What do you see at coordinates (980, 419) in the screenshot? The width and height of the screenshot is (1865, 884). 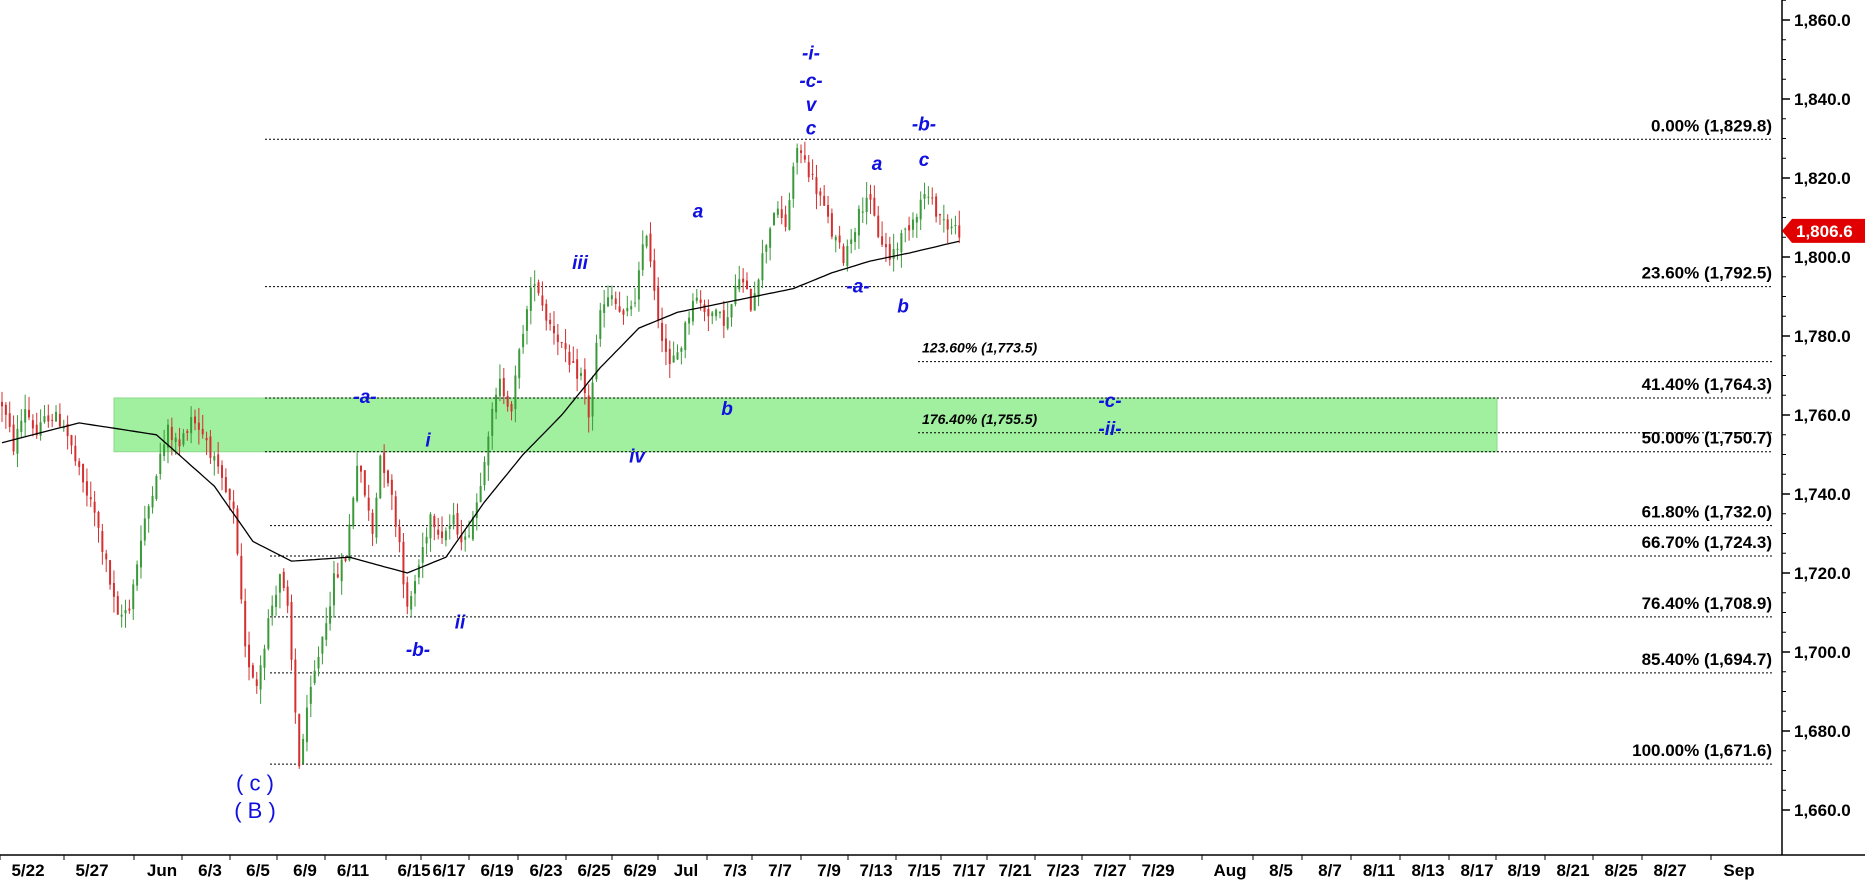 I see `extension-level-label: 176.40% (1,755.5)` at bounding box center [980, 419].